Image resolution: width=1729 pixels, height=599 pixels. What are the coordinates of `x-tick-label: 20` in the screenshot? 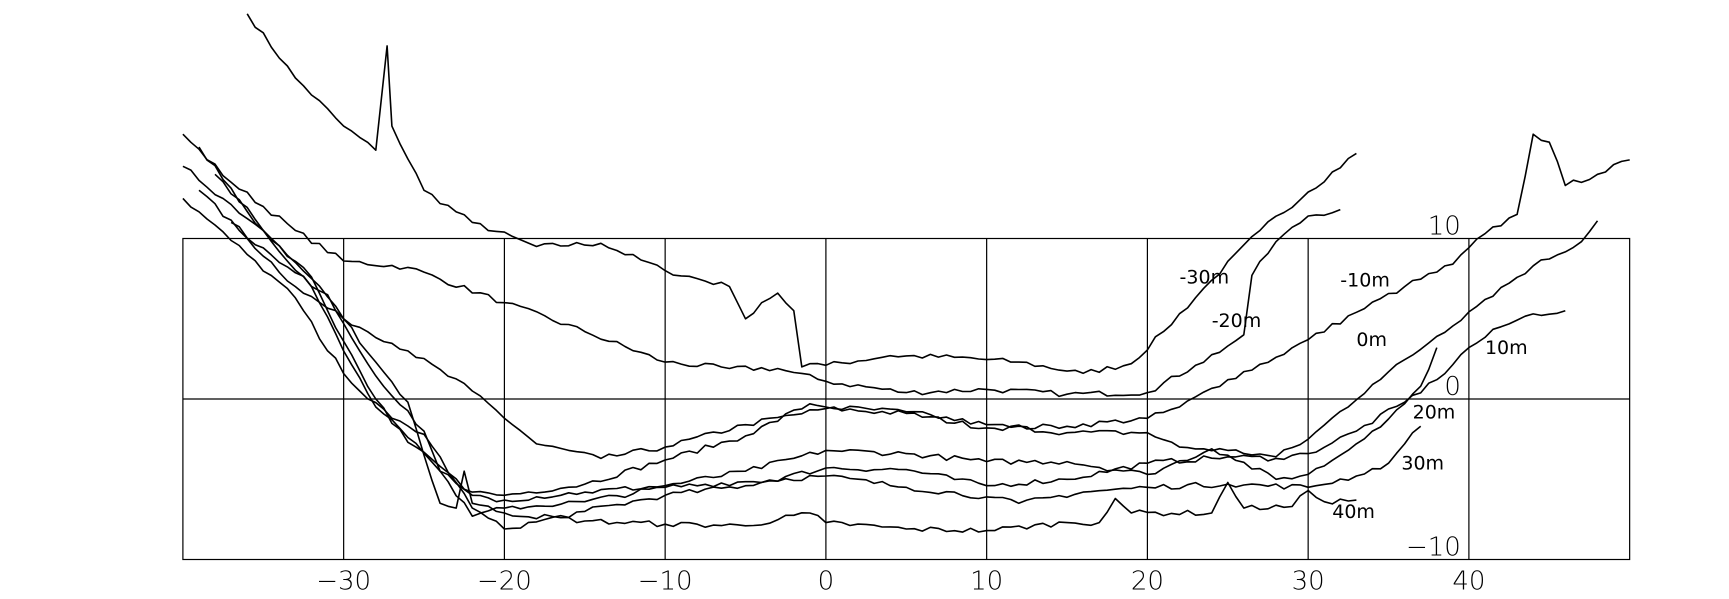 It's located at (1147, 582).